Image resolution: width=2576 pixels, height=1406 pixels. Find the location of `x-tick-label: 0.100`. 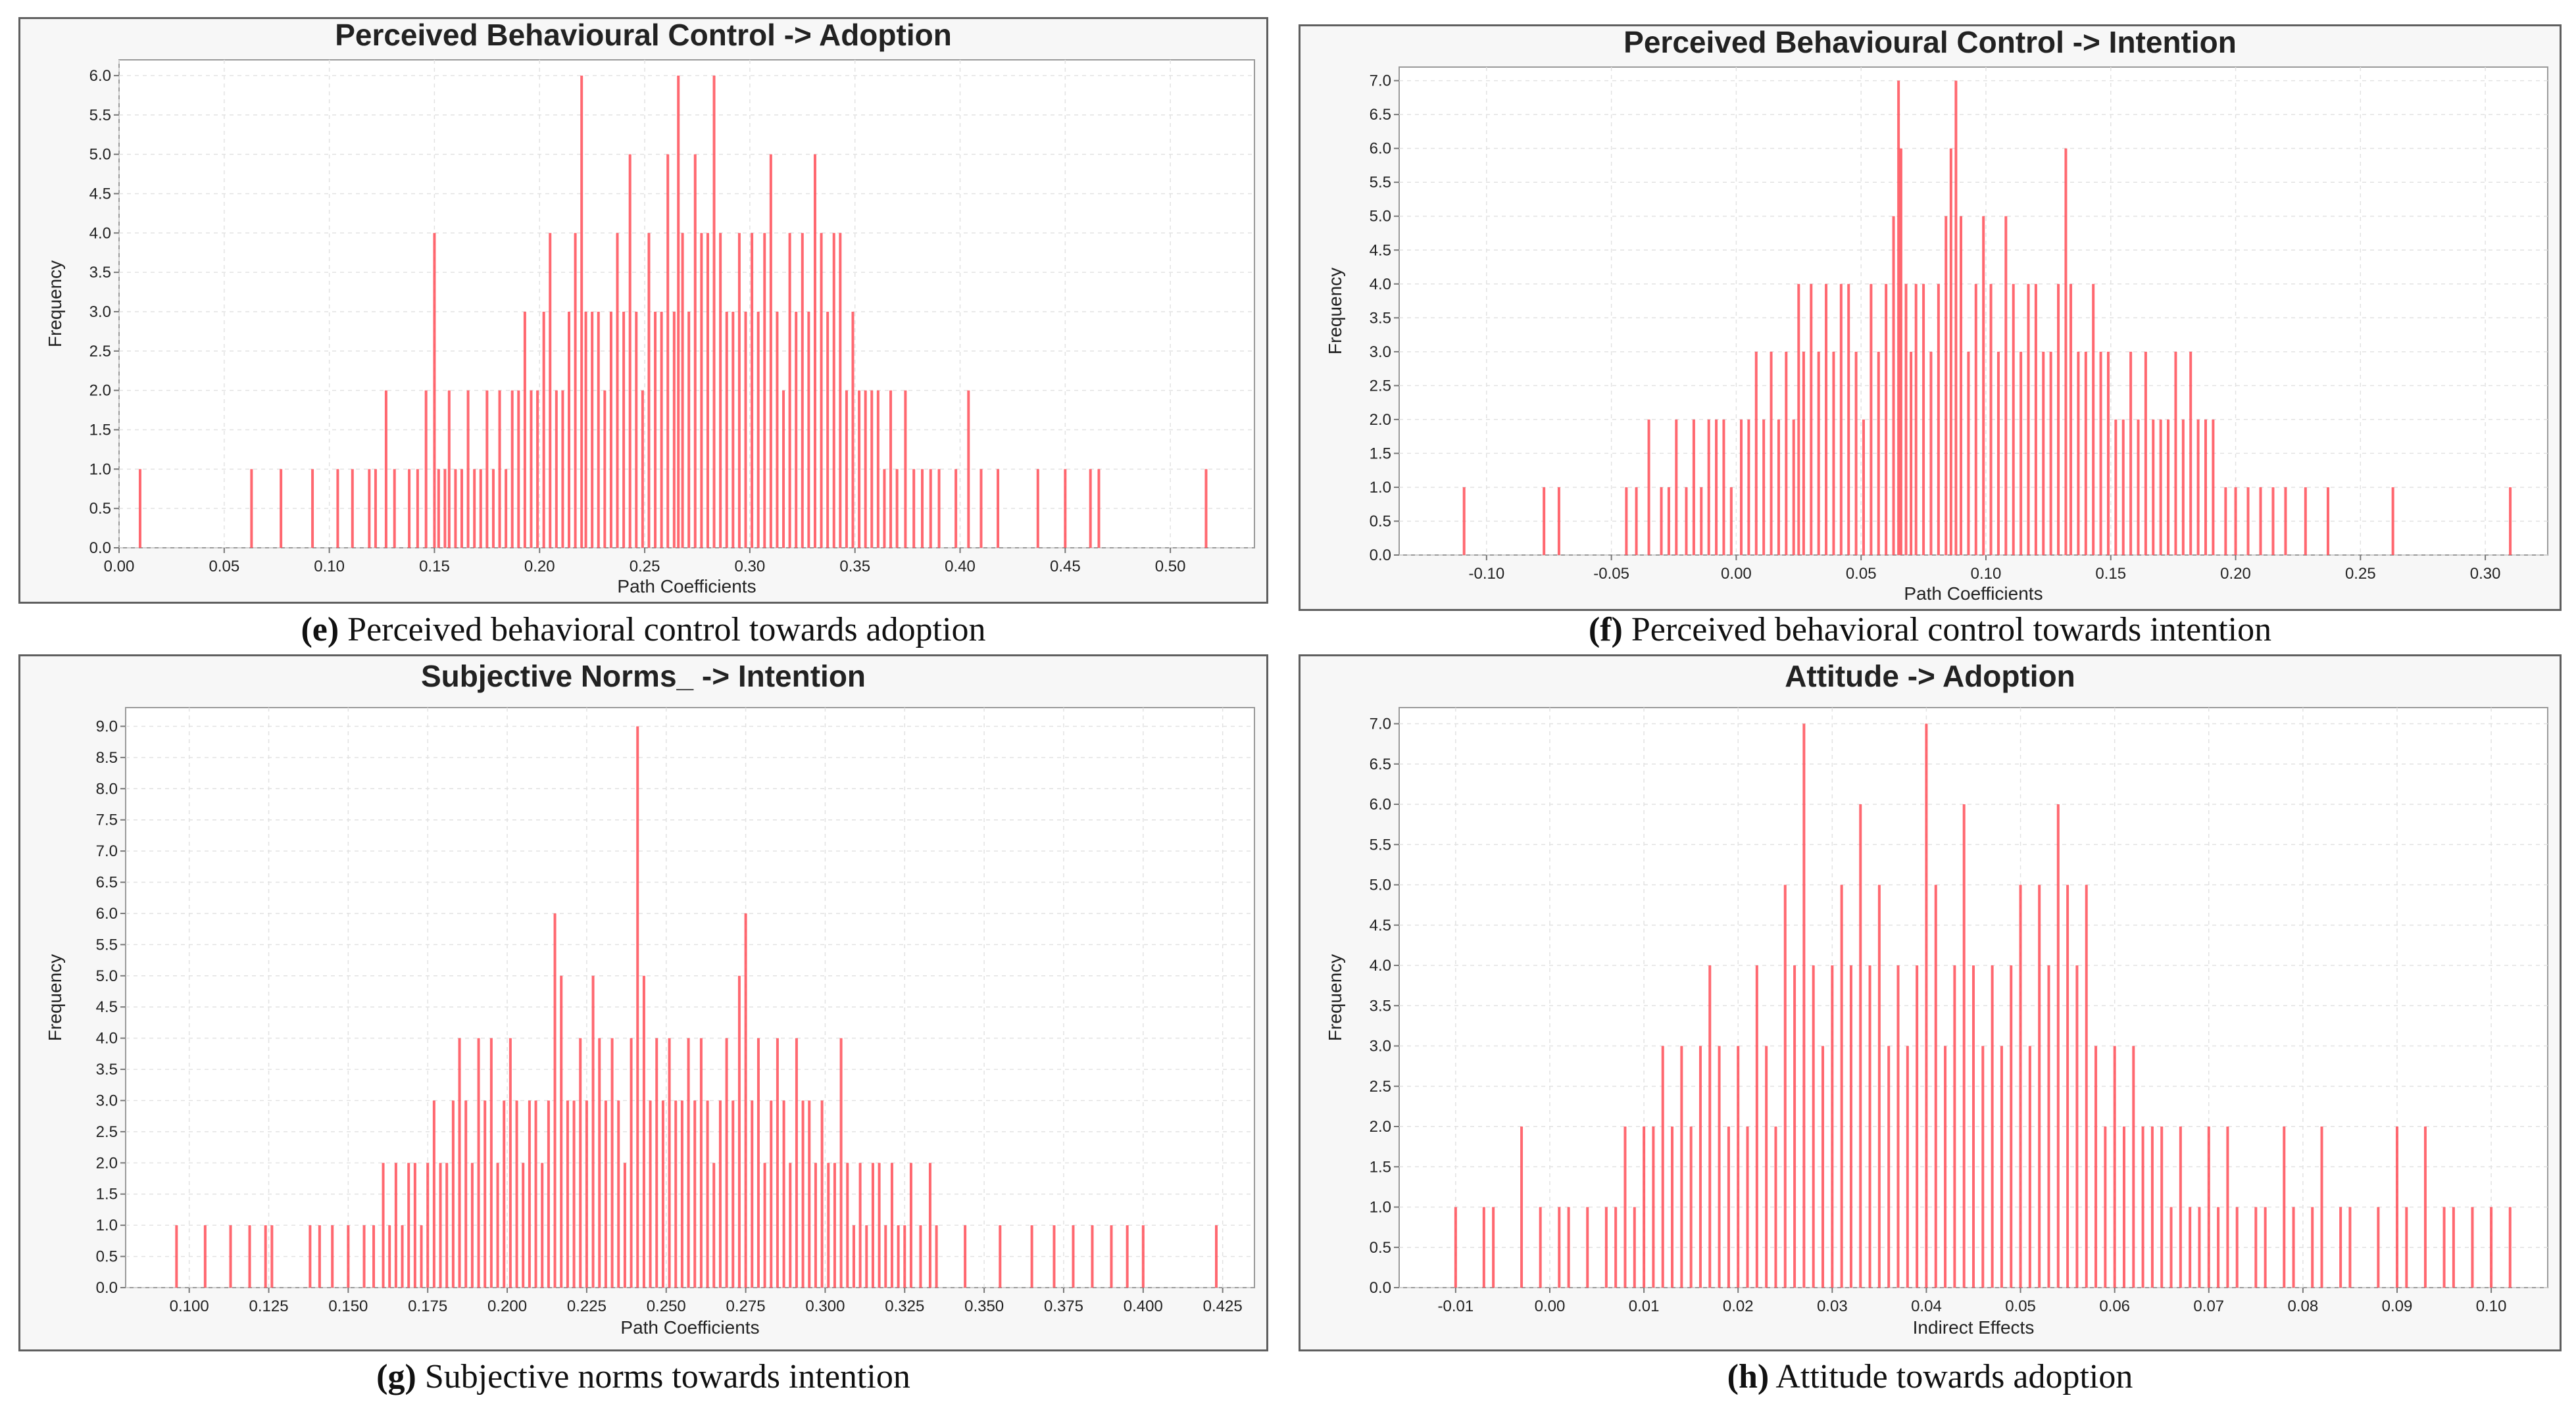

x-tick-label: 0.100 is located at coordinates (189, 1306).